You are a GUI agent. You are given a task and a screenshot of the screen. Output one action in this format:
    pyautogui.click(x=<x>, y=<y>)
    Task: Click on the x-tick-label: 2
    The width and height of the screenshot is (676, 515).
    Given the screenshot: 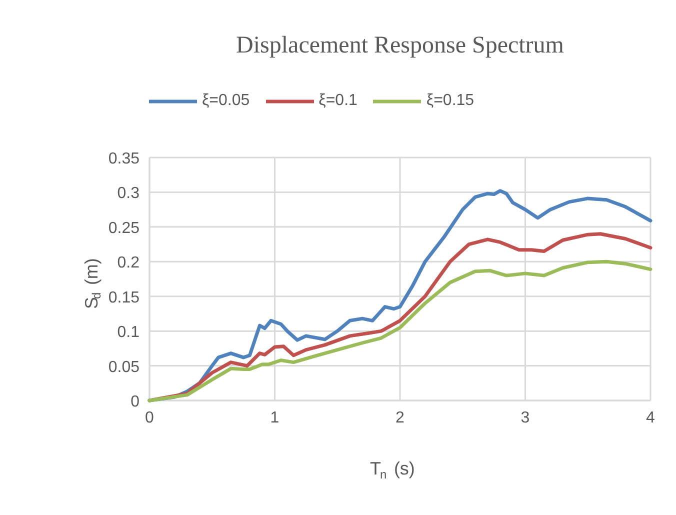 What is the action you would take?
    pyautogui.click(x=400, y=418)
    